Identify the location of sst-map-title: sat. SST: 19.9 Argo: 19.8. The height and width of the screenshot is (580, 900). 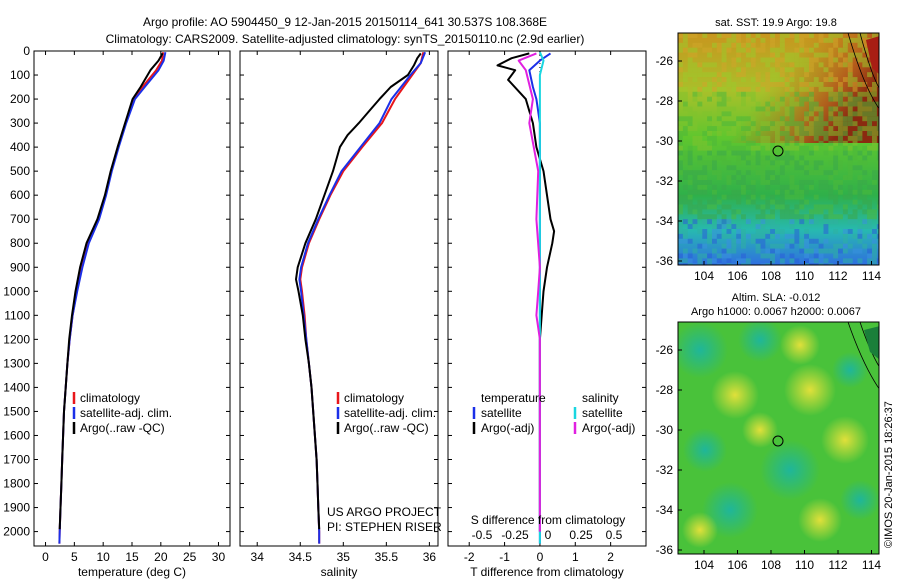
(776, 23).